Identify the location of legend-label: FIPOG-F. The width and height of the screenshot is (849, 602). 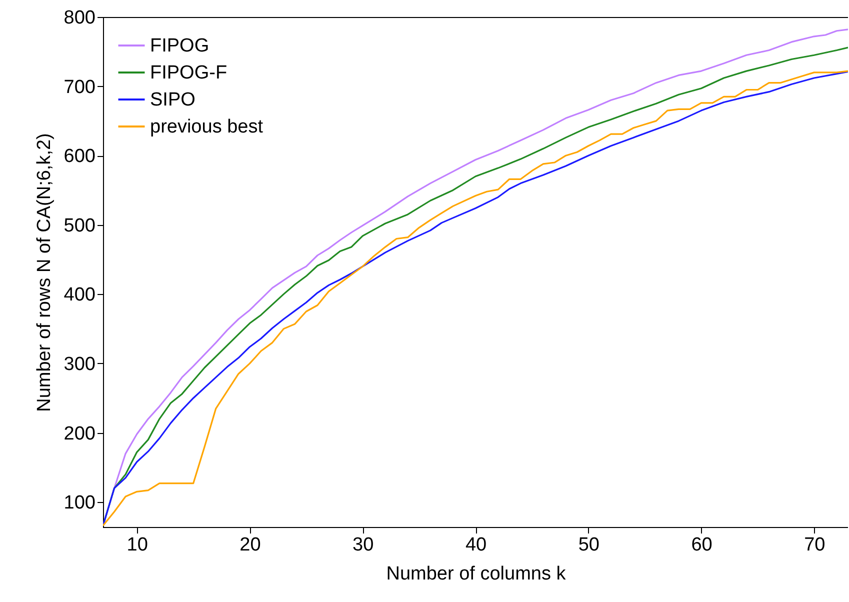
(189, 73).